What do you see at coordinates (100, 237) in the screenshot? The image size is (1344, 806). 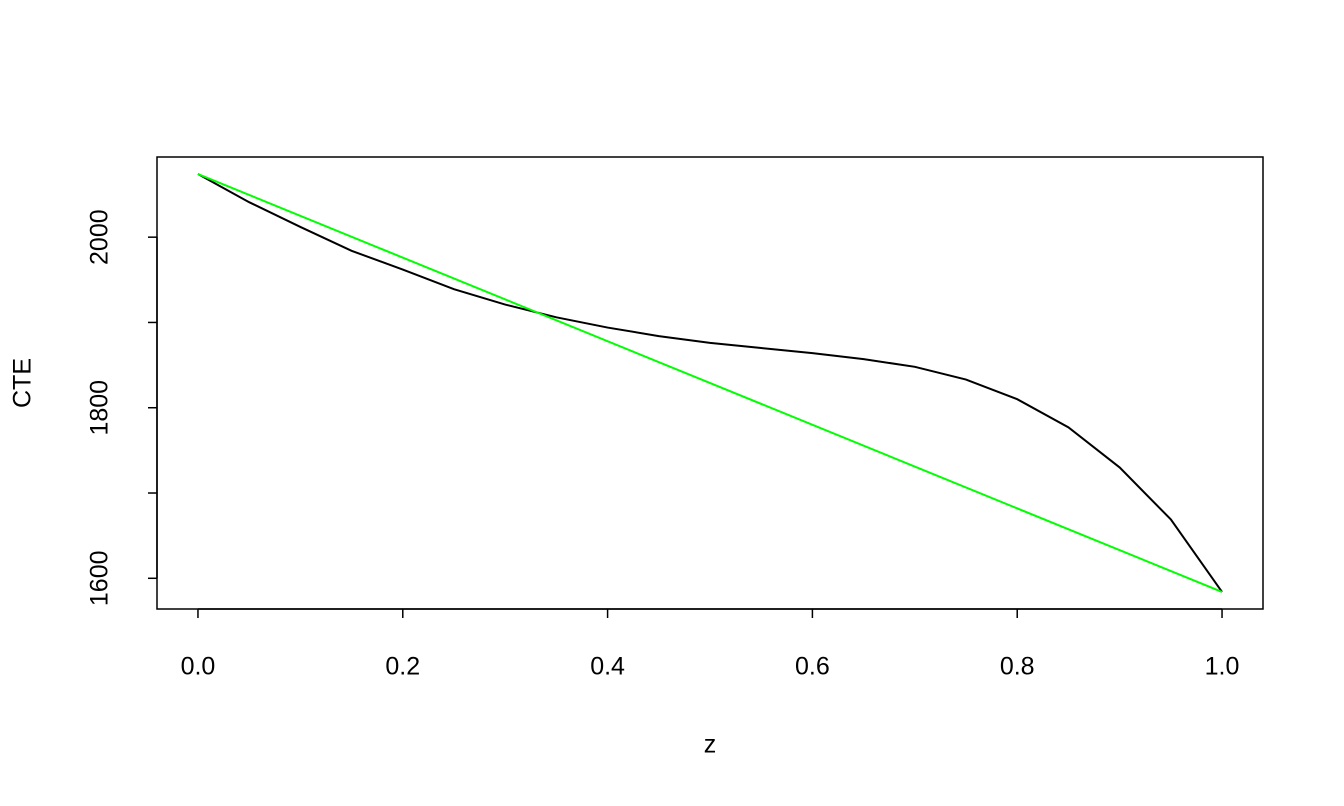 I see `y-tick-label: 2000` at bounding box center [100, 237].